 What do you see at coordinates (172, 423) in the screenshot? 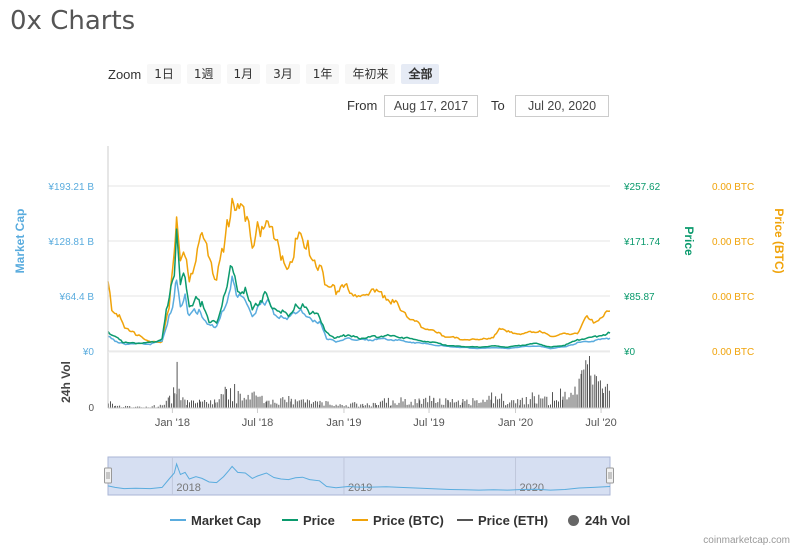
I see `x-tick-label: Jan '18` at bounding box center [172, 423].